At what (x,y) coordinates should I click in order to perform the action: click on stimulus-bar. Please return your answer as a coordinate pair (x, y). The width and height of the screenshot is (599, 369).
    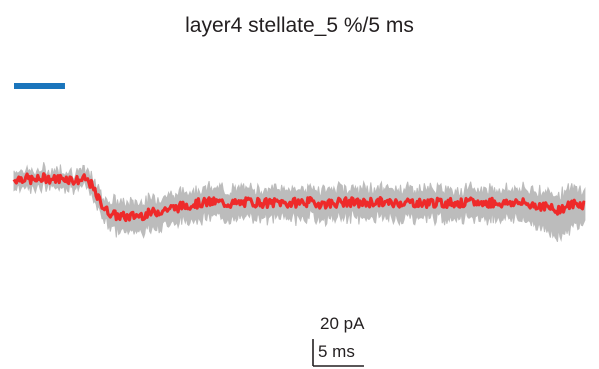
    Looking at the image, I should click on (39, 86).